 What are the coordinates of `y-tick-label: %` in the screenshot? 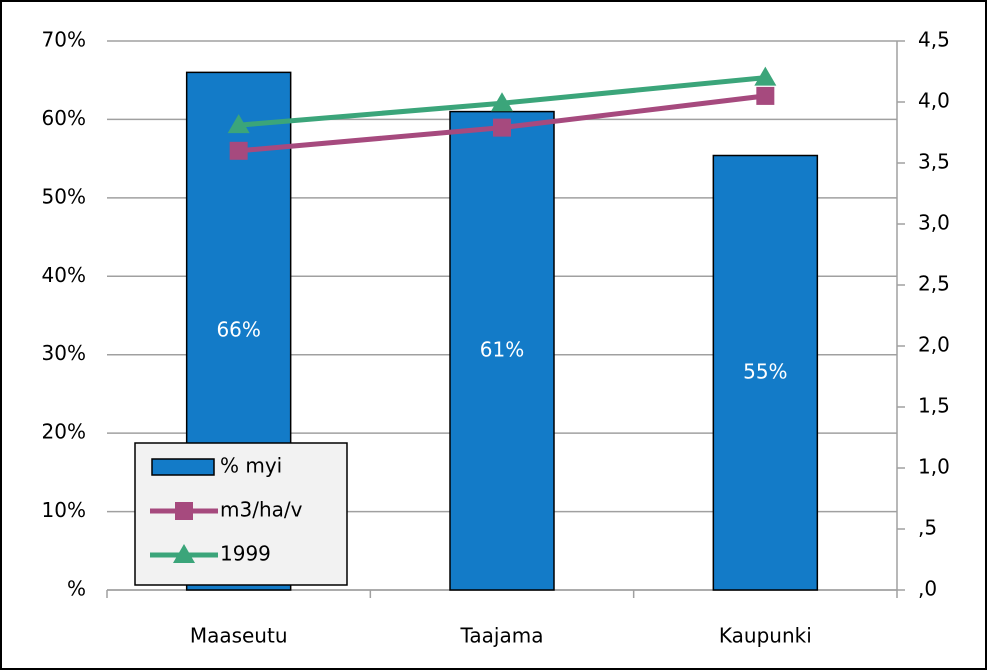 It's located at (76, 589).